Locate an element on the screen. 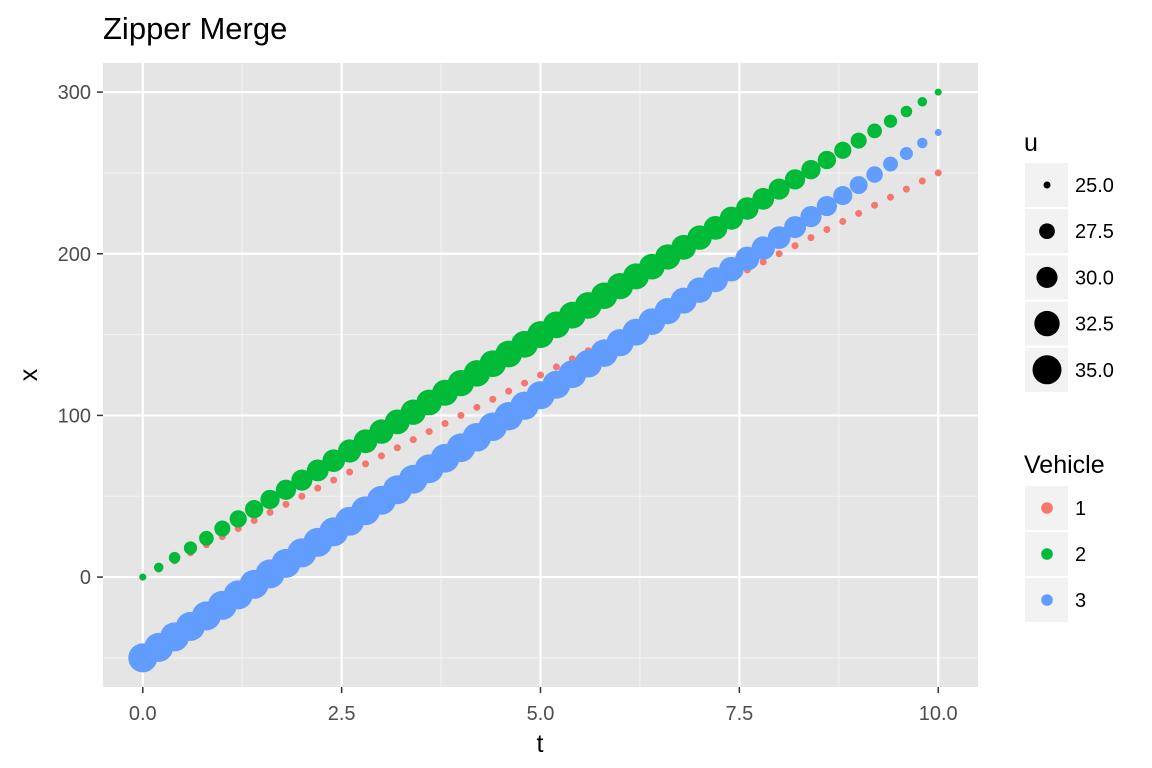  color-legend-title: Vehicle is located at coordinates (1064, 465).